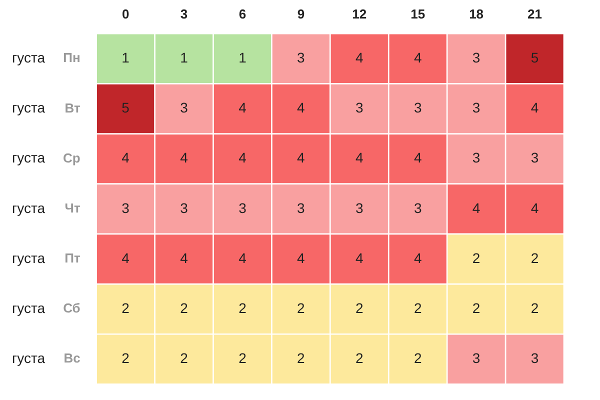 This screenshot has width=600, height=400. Describe the element at coordinates (71, 58) in the screenshot. I see `y2-tick-label: Пн` at that location.